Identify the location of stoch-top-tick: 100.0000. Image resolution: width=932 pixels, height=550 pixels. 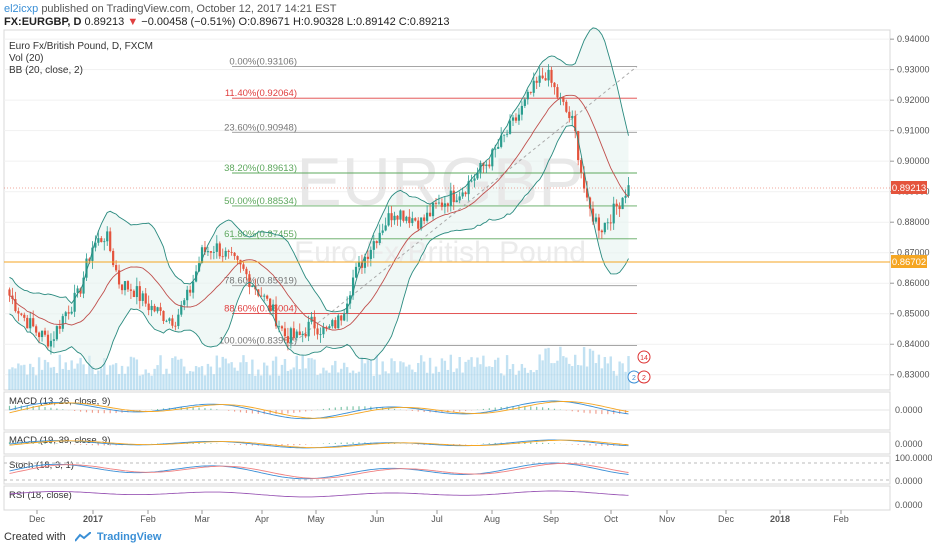
(913, 458).